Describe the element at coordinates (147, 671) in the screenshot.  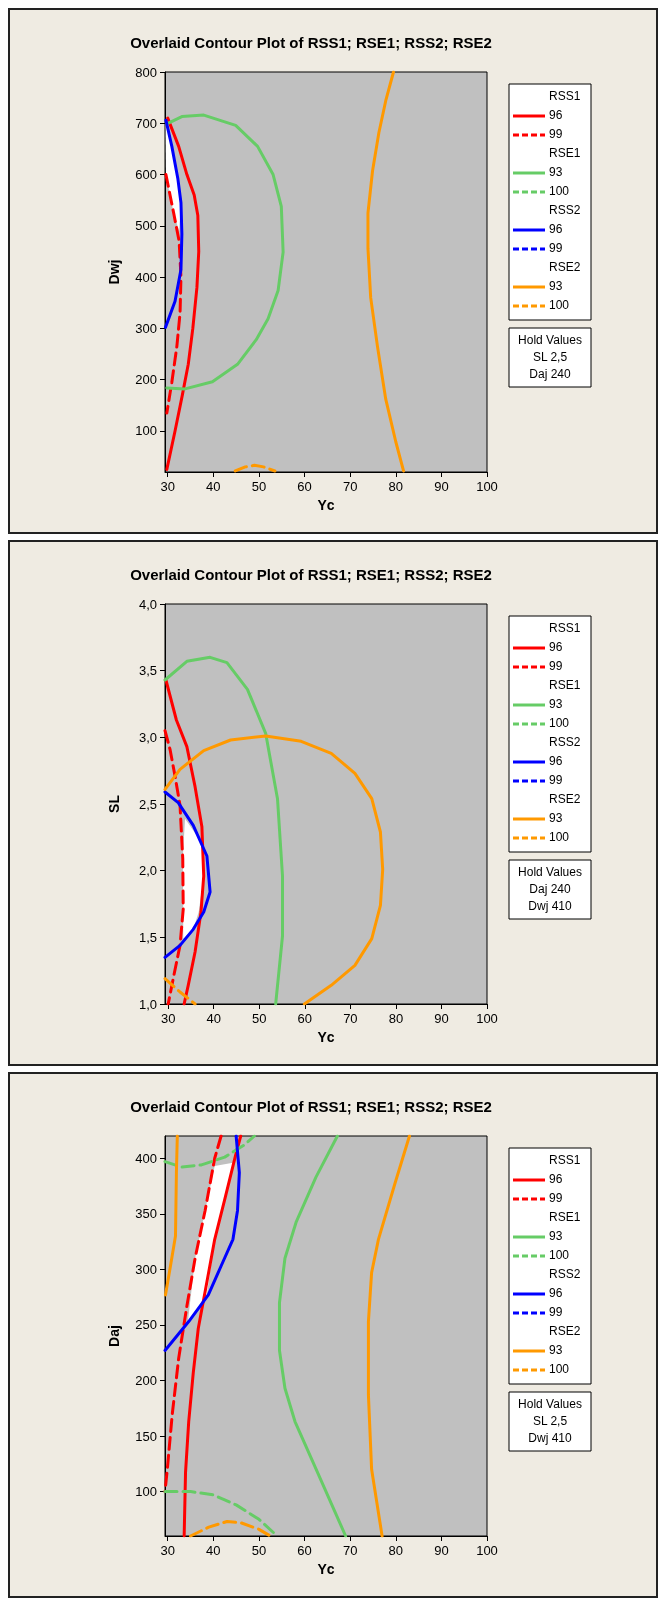
I see `y-tick-label: 3,5` at that location.